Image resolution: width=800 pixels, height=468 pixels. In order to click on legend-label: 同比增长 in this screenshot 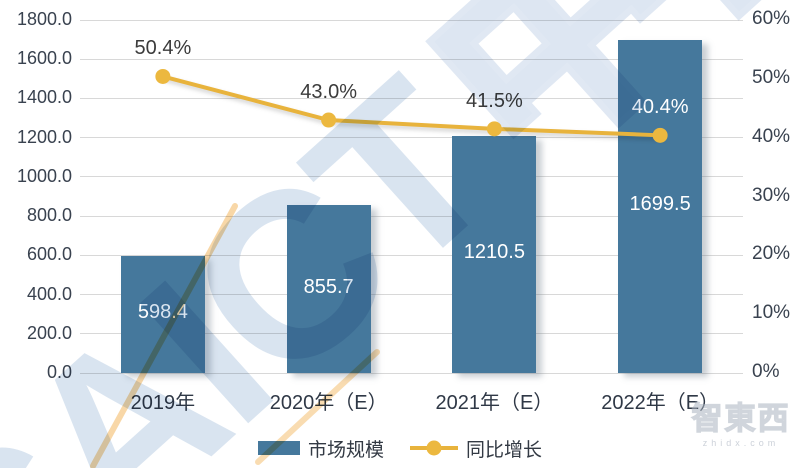, I will do `click(504, 450)`.